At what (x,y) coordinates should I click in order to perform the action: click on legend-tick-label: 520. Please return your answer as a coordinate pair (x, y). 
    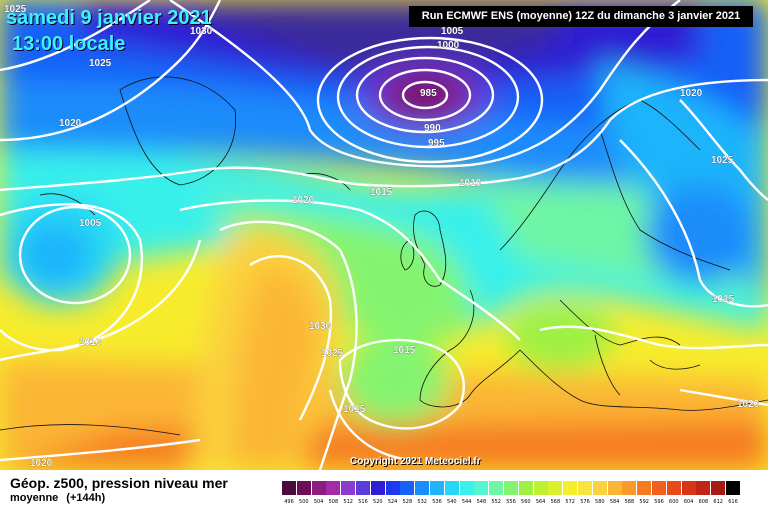
    Looking at the image, I should click on (378, 502).